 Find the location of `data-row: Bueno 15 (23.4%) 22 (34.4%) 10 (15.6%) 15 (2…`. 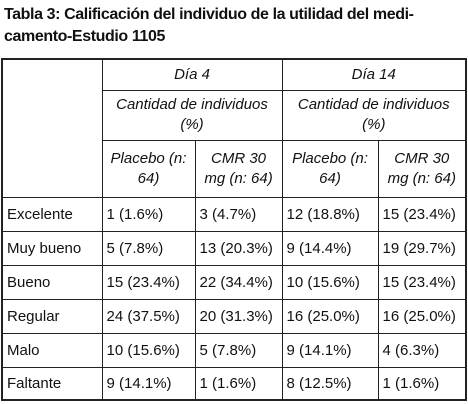

data-row: Bueno 15 (23.4%) 22 (34.4%) 10 (15.6%) 15 (2… is located at coordinates (234, 282).